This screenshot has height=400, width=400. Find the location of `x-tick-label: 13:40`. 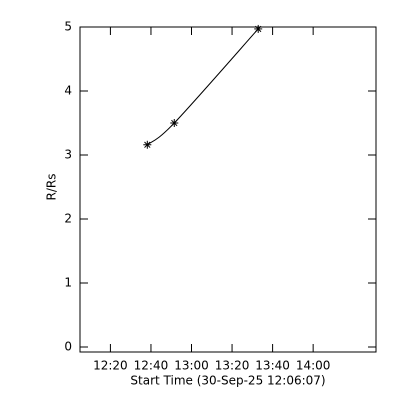

x-tick-label: 13:40 is located at coordinates (272, 366).